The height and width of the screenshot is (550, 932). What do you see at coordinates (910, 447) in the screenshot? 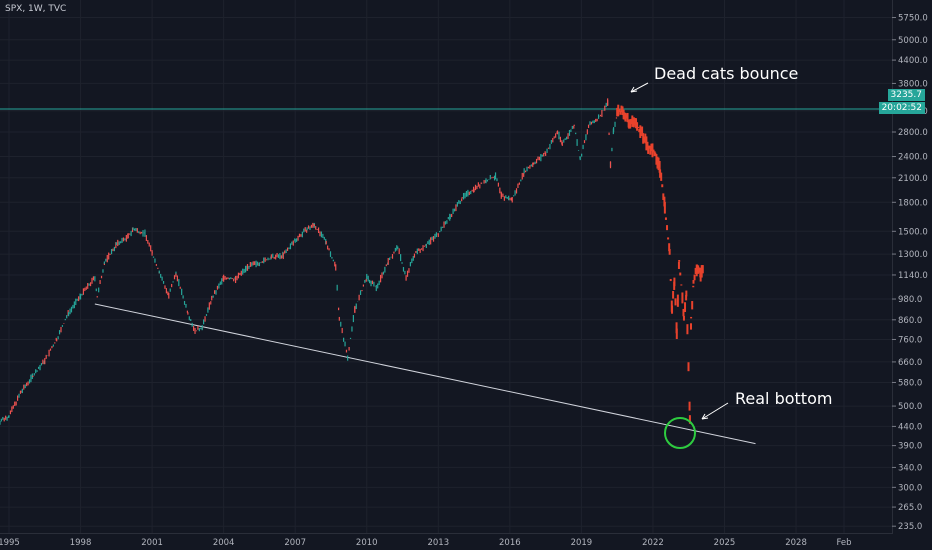
I see `y-tick-label: 390.0` at bounding box center [910, 447].